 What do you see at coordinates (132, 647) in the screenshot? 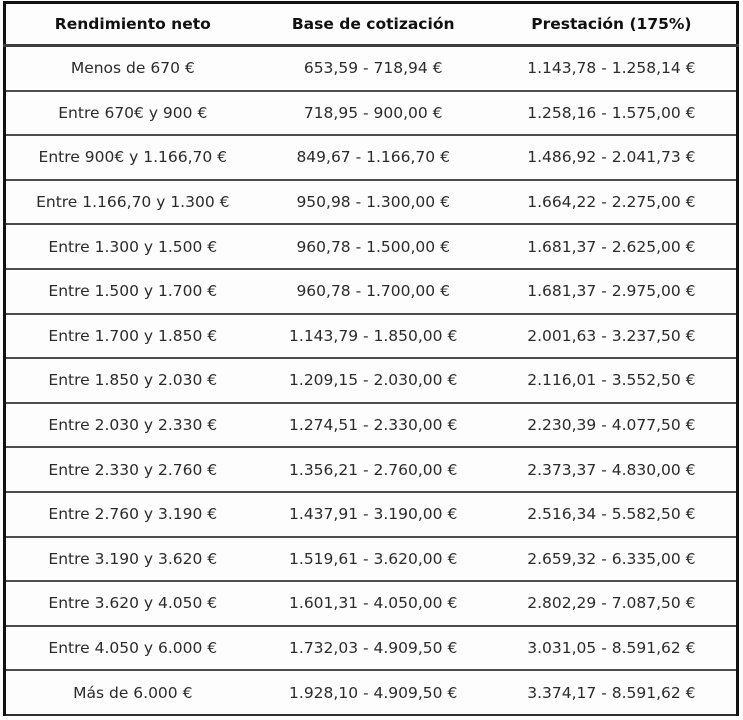
I see `cell-rendimiento-neto: Entre 4.050 y 6.000 €` at bounding box center [132, 647].